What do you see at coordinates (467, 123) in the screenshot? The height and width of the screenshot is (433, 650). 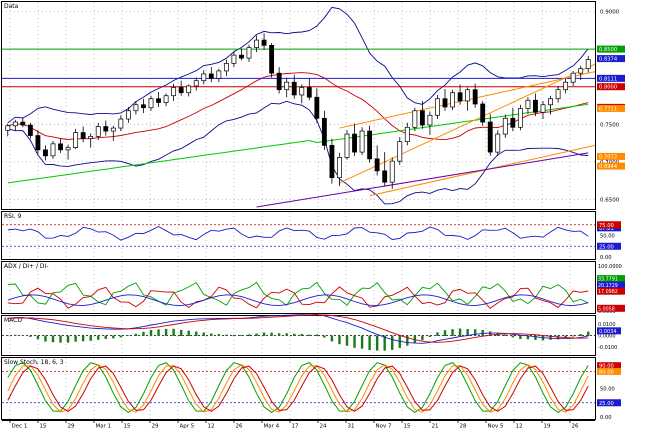 I see `channel-upper-orange` at bounding box center [467, 123].